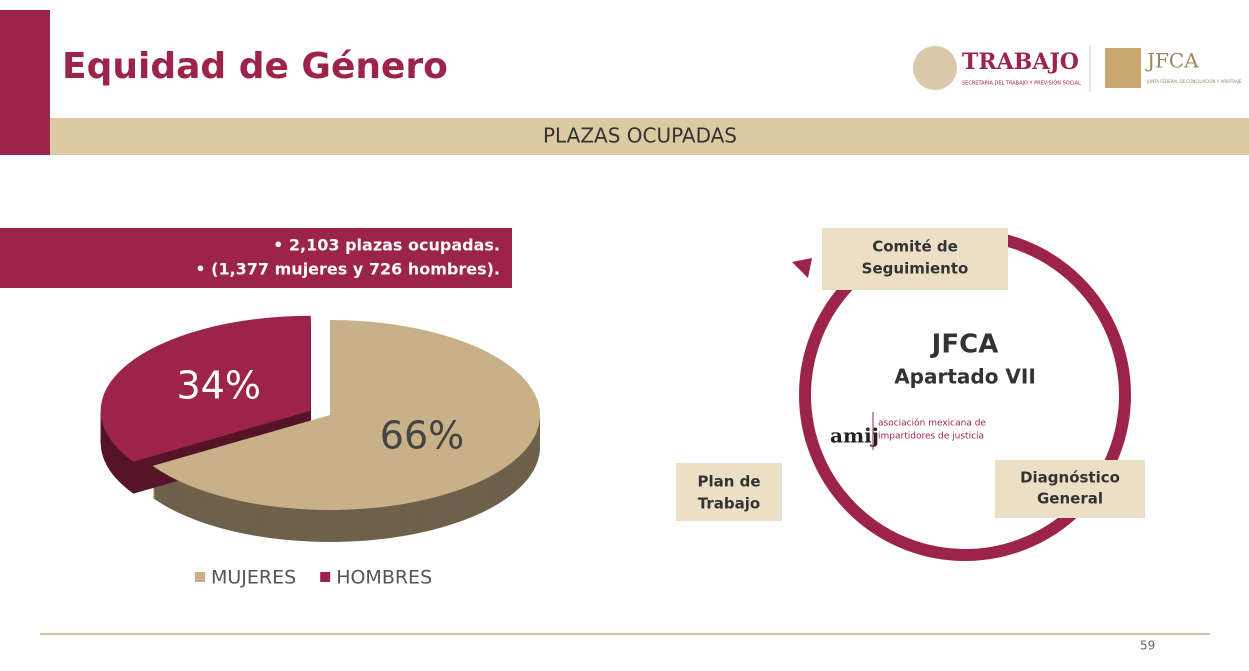  What do you see at coordinates (915, 247) in the screenshot?
I see `node-label: Comité de` at bounding box center [915, 247].